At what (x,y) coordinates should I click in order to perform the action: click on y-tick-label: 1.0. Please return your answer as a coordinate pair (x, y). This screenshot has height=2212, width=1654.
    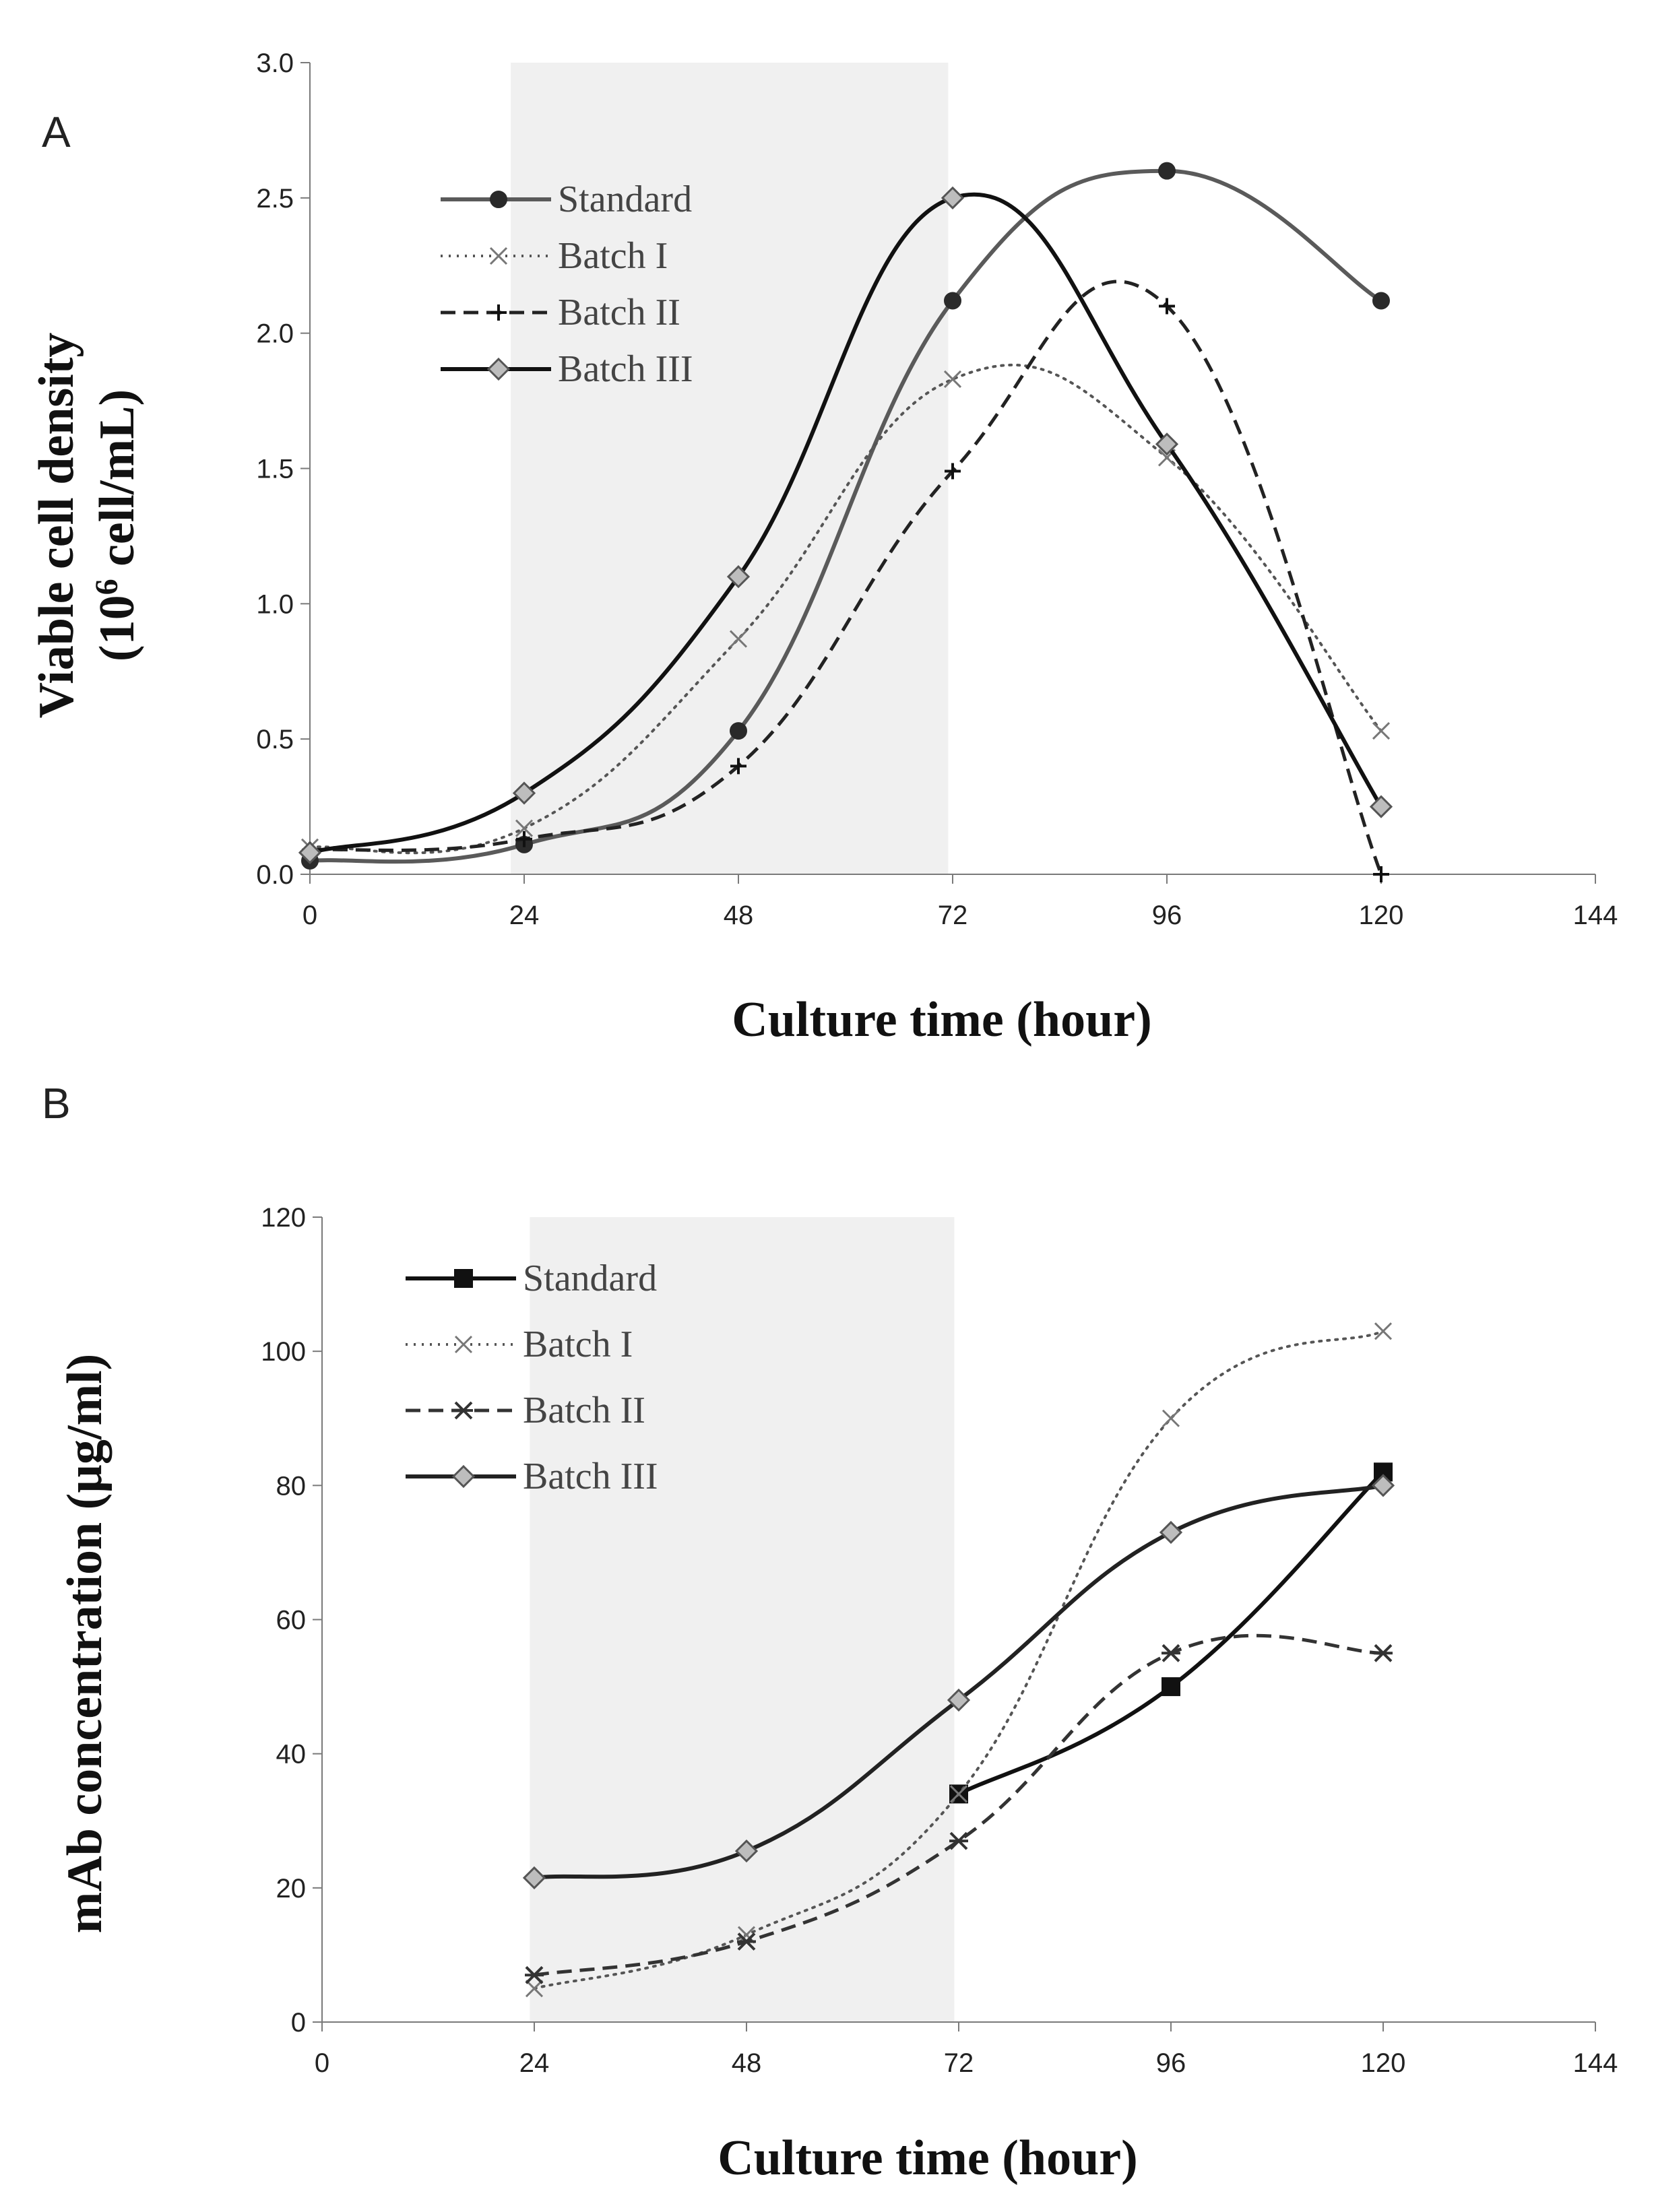
    Looking at the image, I should click on (275, 604).